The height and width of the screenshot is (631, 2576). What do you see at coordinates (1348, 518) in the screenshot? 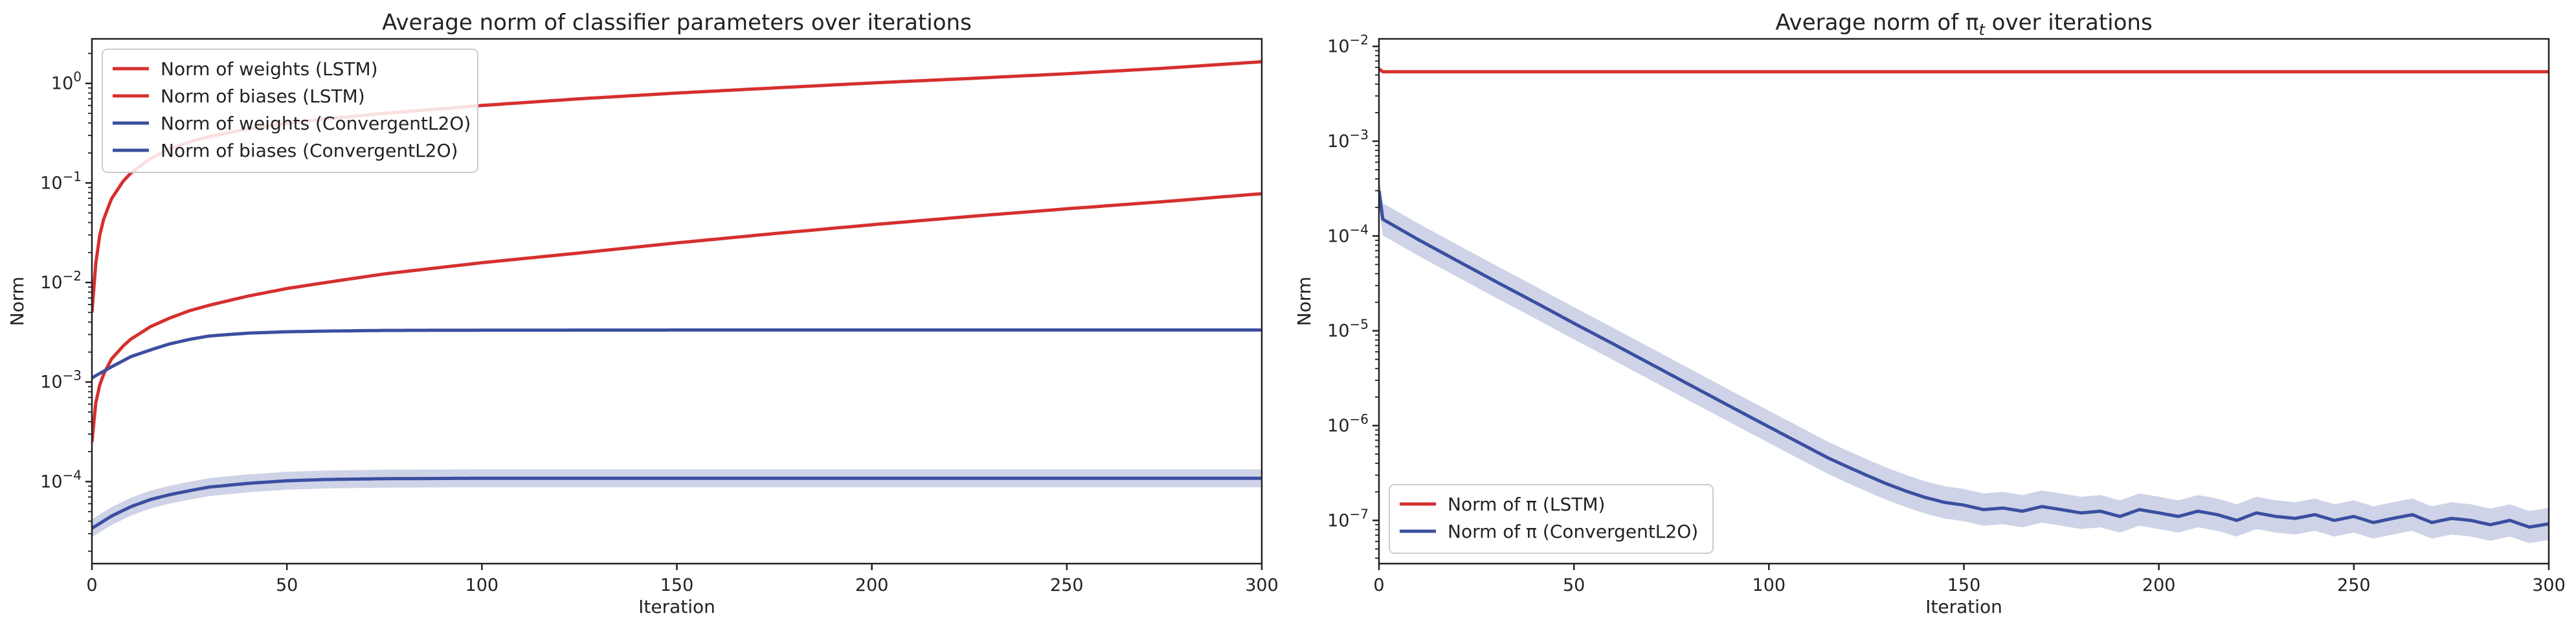
I see `y-tick-label: 10⁻⁷` at bounding box center [1348, 518].